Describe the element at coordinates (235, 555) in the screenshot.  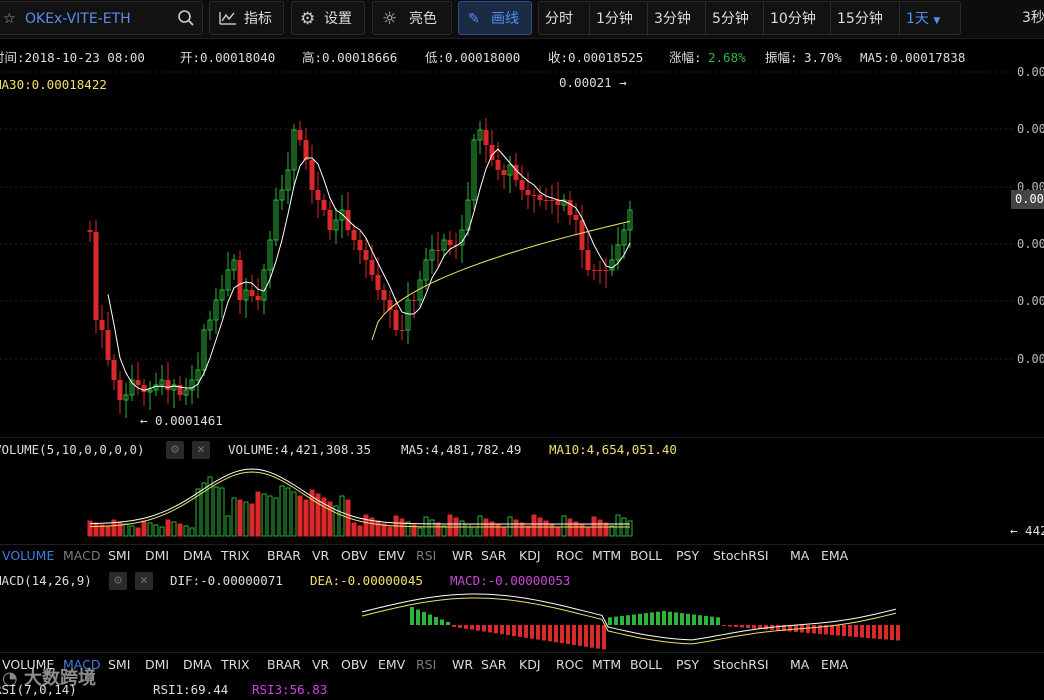
I see `volume-tab-trix: TRIX` at that location.